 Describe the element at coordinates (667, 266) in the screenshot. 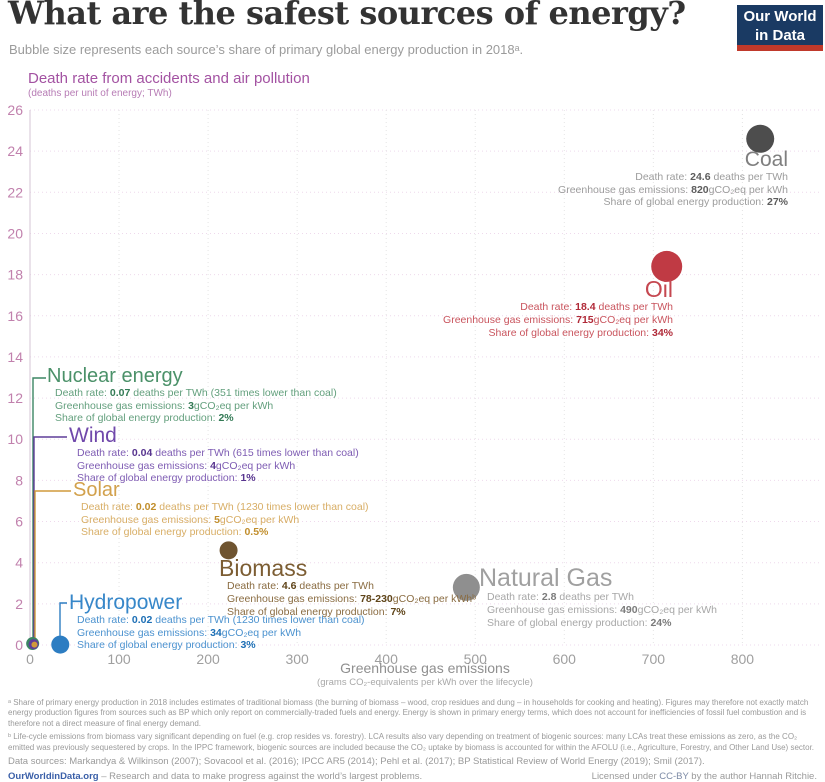

I see `bubble-oil` at that location.